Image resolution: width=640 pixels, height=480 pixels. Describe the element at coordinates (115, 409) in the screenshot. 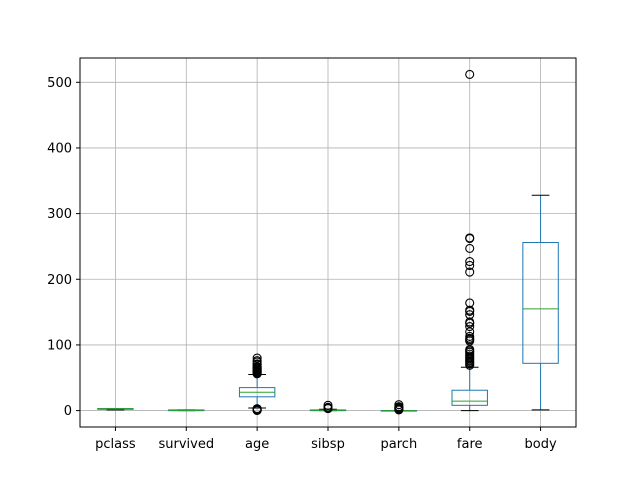

I see `box-pclass` at that location.